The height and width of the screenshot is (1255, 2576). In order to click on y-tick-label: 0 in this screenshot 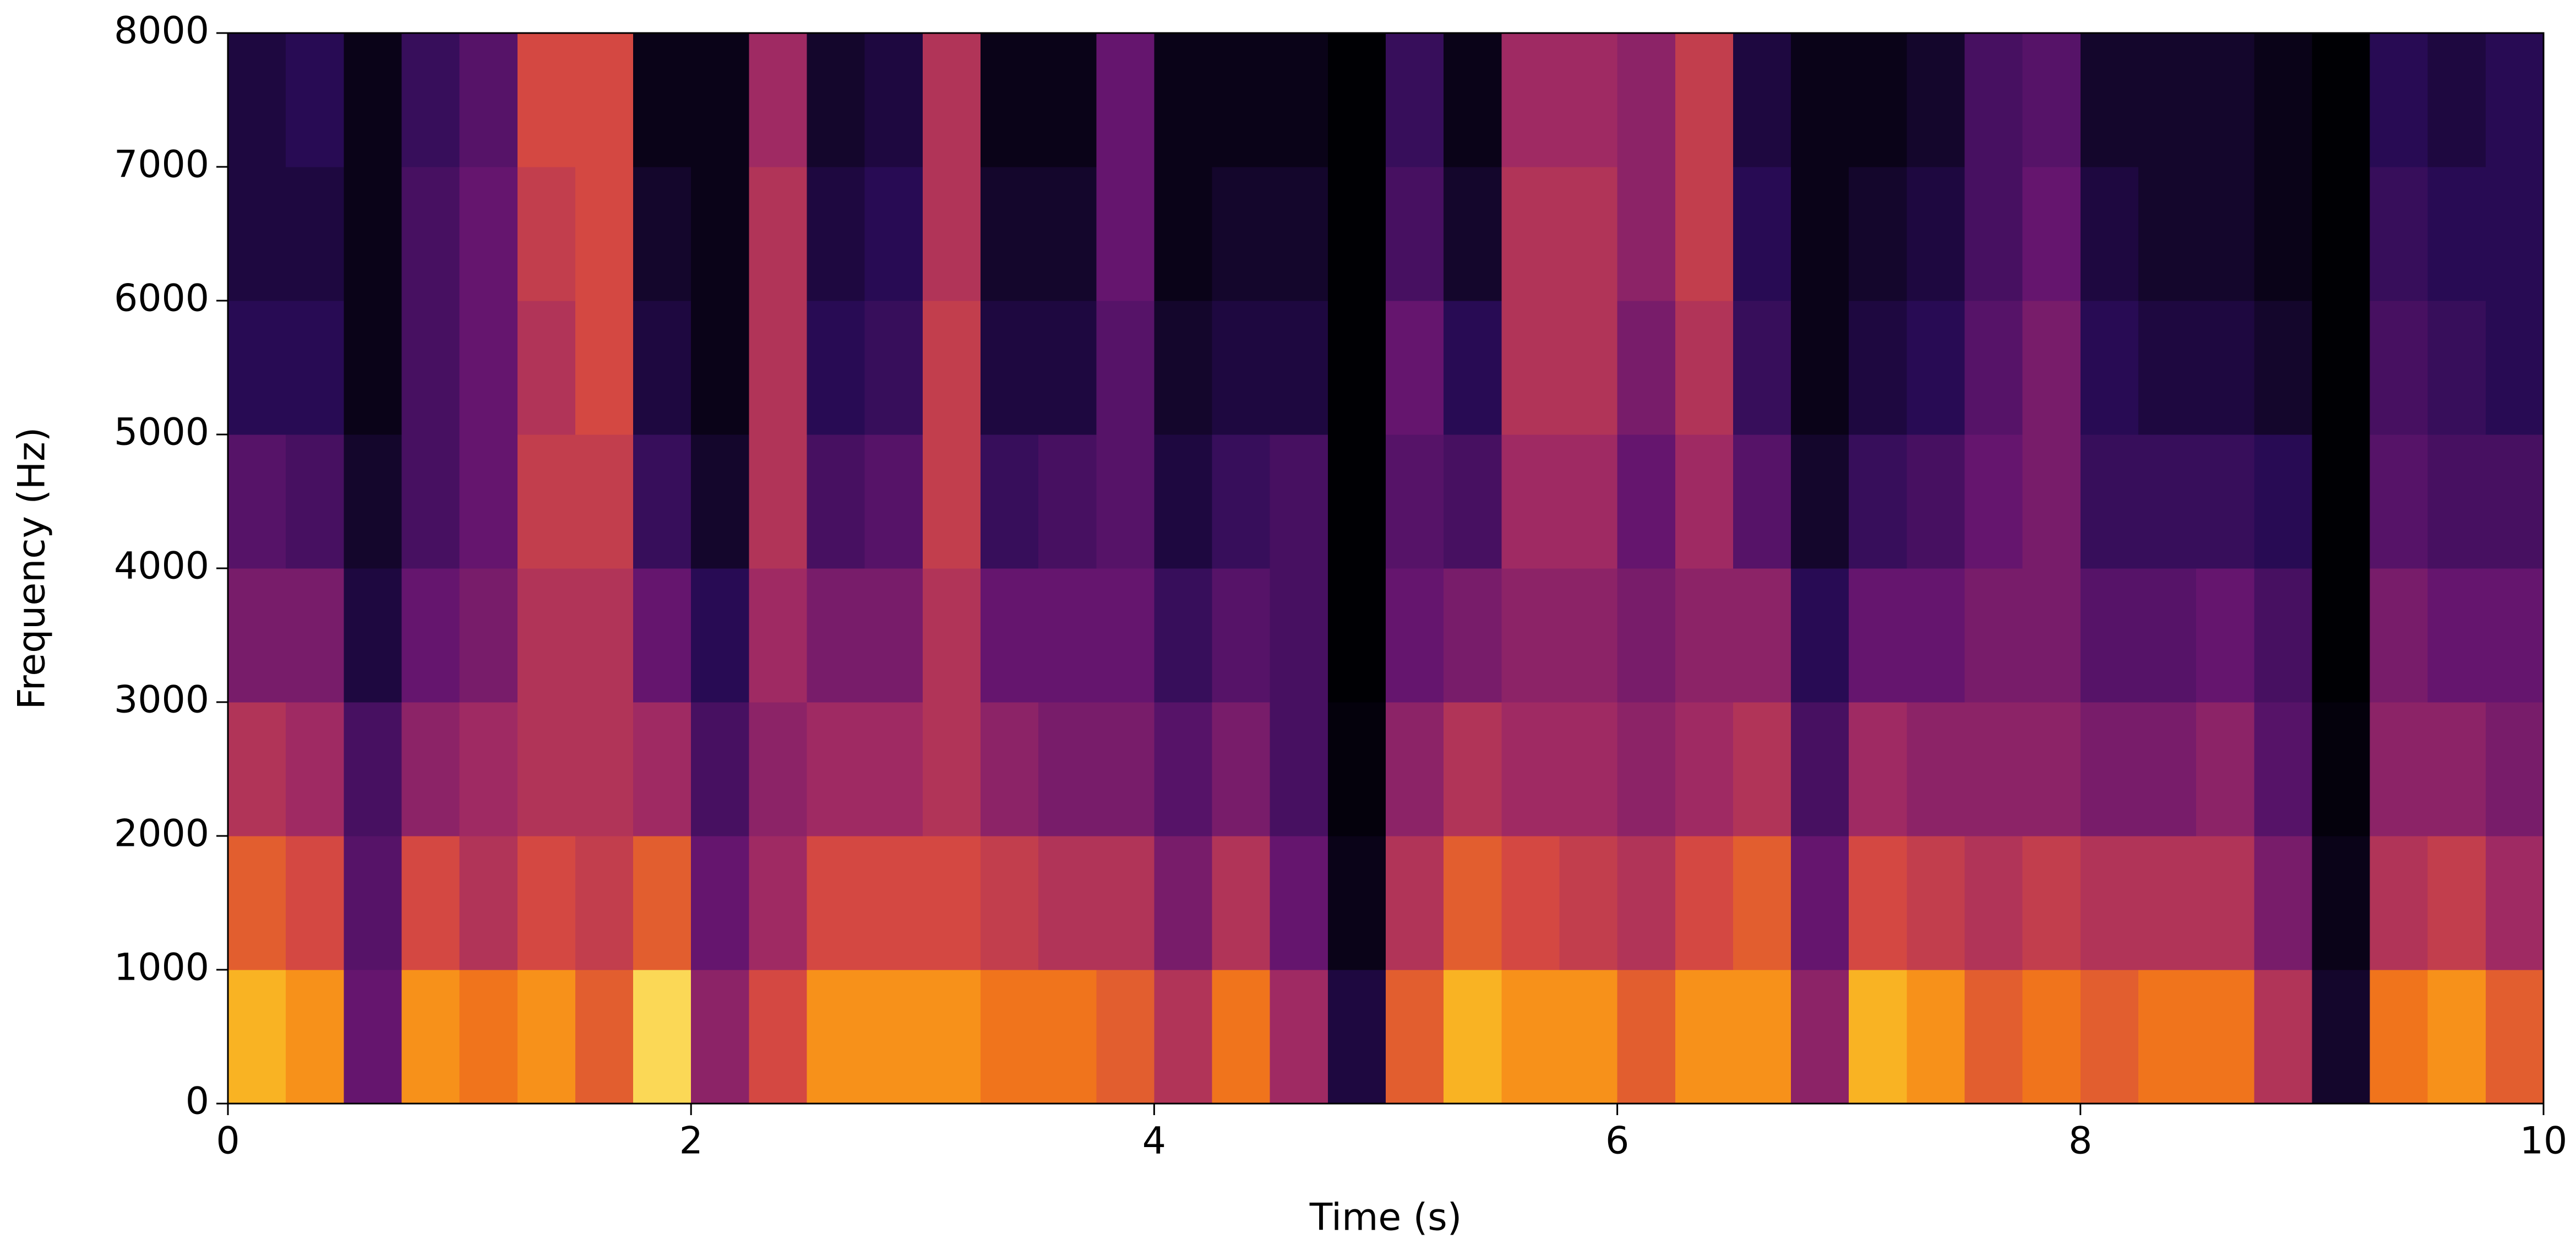, I will do `click(197, 1101)`.